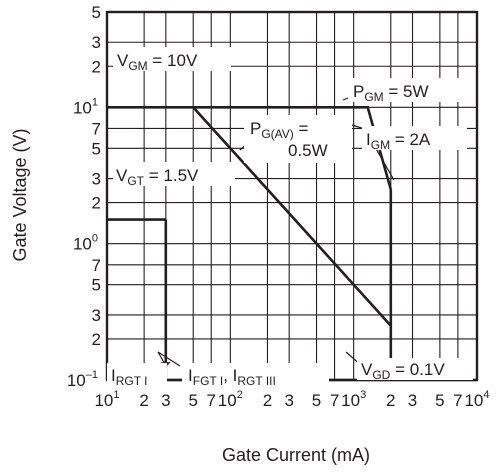 This screenshot has height=472, width=499. Describe the element at coordinates (132, 381) in the screenshot. I see `annotation-subscript: RGT I` at that location.